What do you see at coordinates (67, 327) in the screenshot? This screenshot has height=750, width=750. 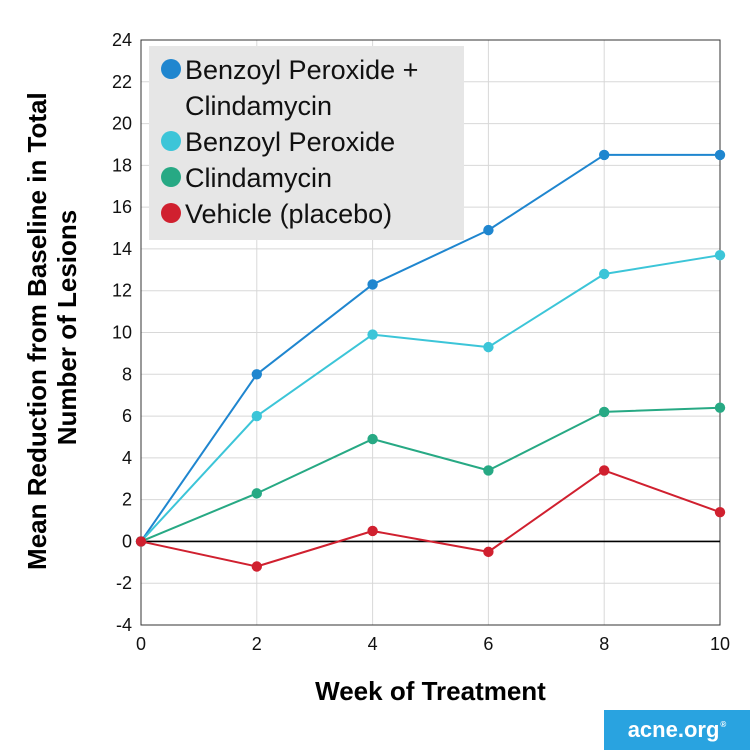 I see `y-axis-title-line-2: Number of Lesions` at bounding box center [67, 327].